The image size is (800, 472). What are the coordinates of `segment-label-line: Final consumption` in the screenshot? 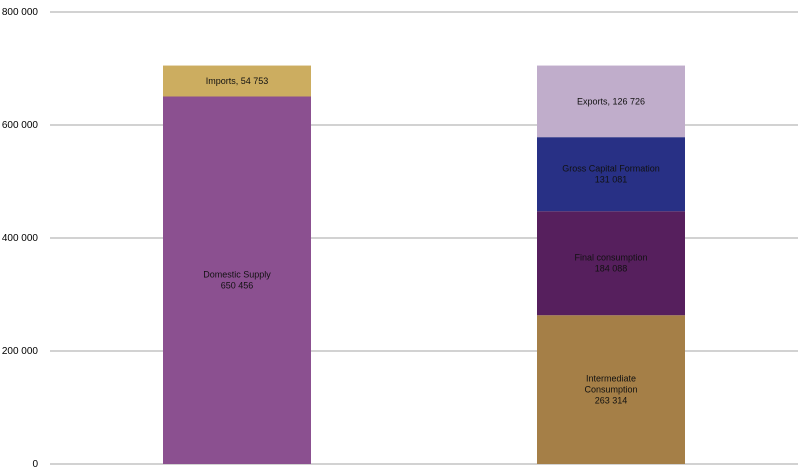 It's located at (610, 258).